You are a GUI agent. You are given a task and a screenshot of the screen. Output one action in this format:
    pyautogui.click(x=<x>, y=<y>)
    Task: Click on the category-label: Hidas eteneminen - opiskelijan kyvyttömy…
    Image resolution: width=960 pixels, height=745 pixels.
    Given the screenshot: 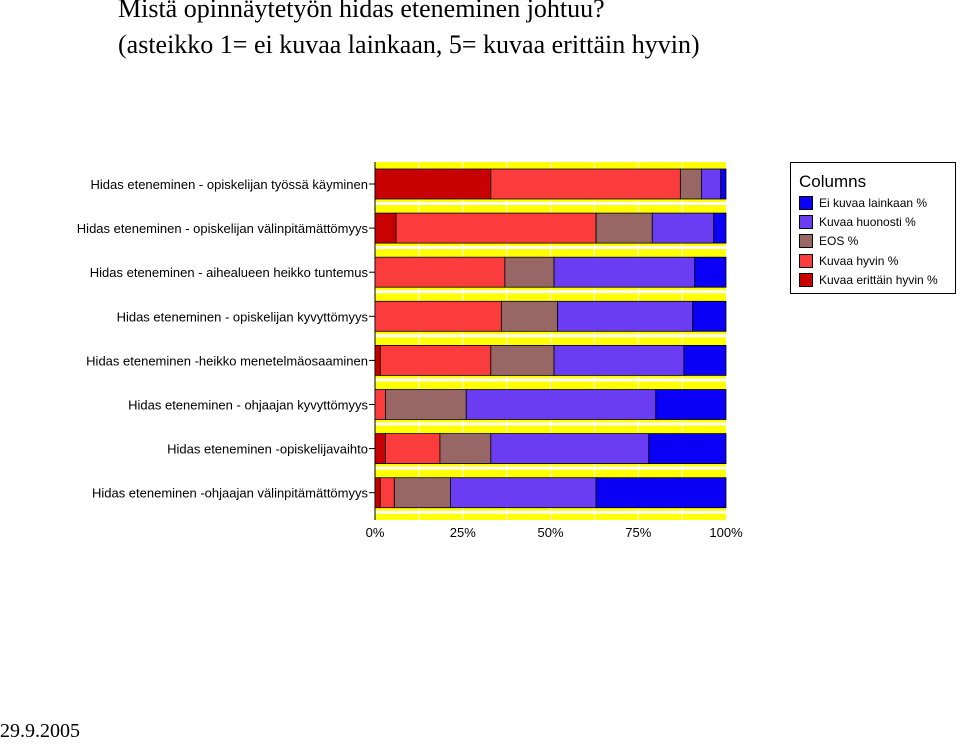 What is the action you would take?
    pyautogui.click(x=243, y=316)
    